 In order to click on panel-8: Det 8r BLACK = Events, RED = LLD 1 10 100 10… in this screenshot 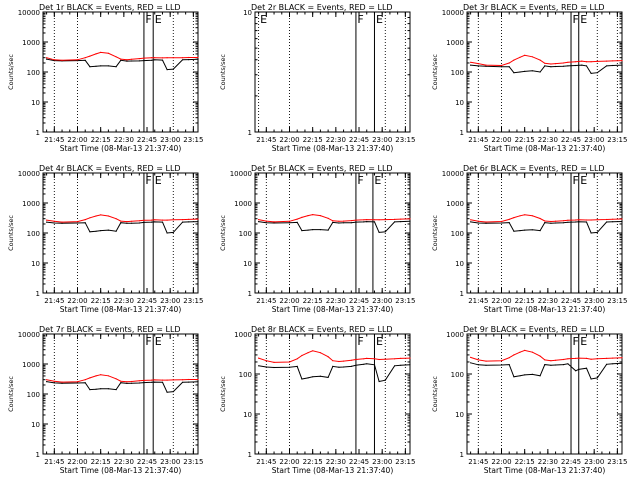, I will do `click(317, 400)`.